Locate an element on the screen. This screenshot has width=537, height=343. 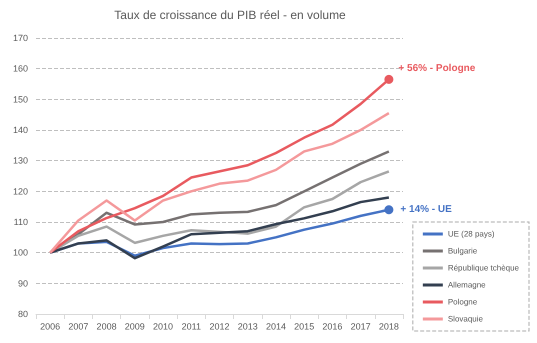
x-tick-label: 2014 is located at coordinates (276, 327).